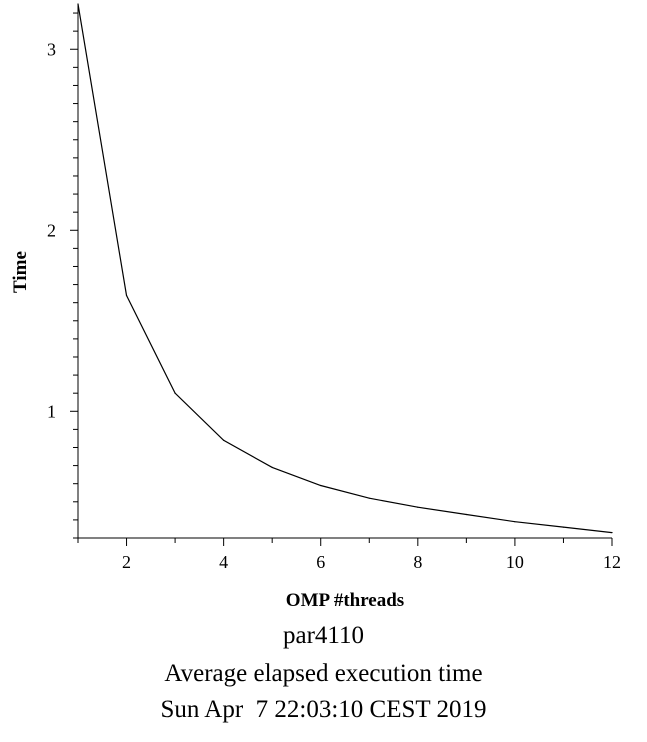  I want to click on x-tick-label: 12, so click(612, 562).